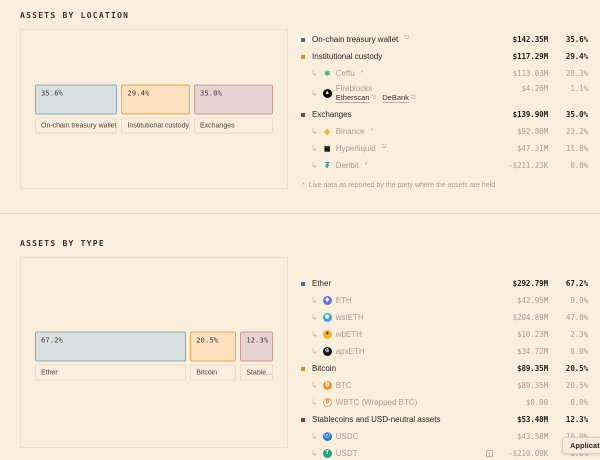  I want to click on legend-label: BTC, so click(343, 385).